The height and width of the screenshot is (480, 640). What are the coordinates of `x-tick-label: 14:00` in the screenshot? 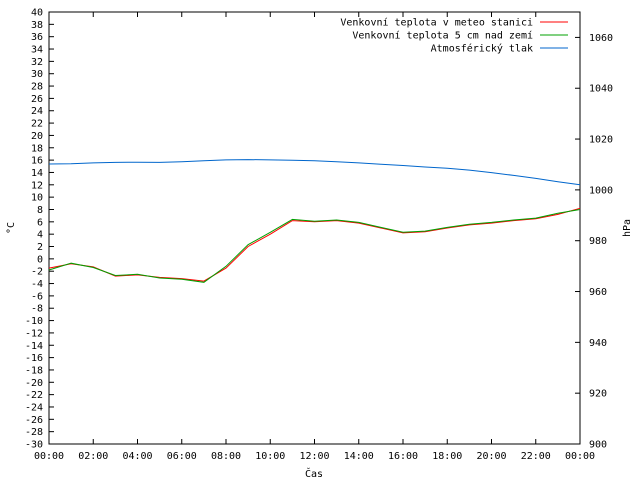 It's located at (359, 456).